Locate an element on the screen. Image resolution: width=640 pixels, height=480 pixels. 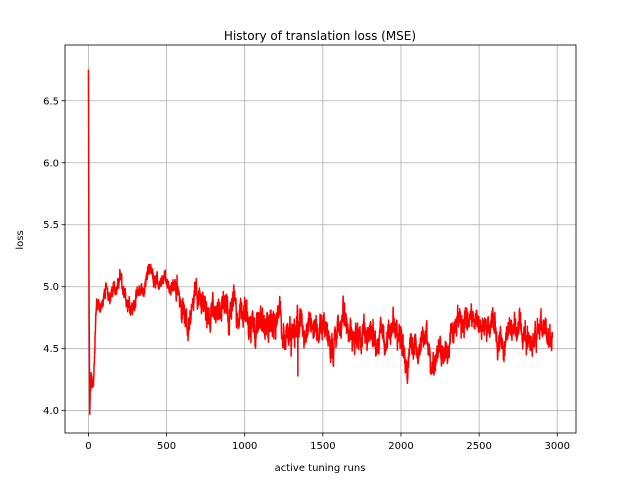
x-tick-label: 2500 is located at coordinates (478, 446).